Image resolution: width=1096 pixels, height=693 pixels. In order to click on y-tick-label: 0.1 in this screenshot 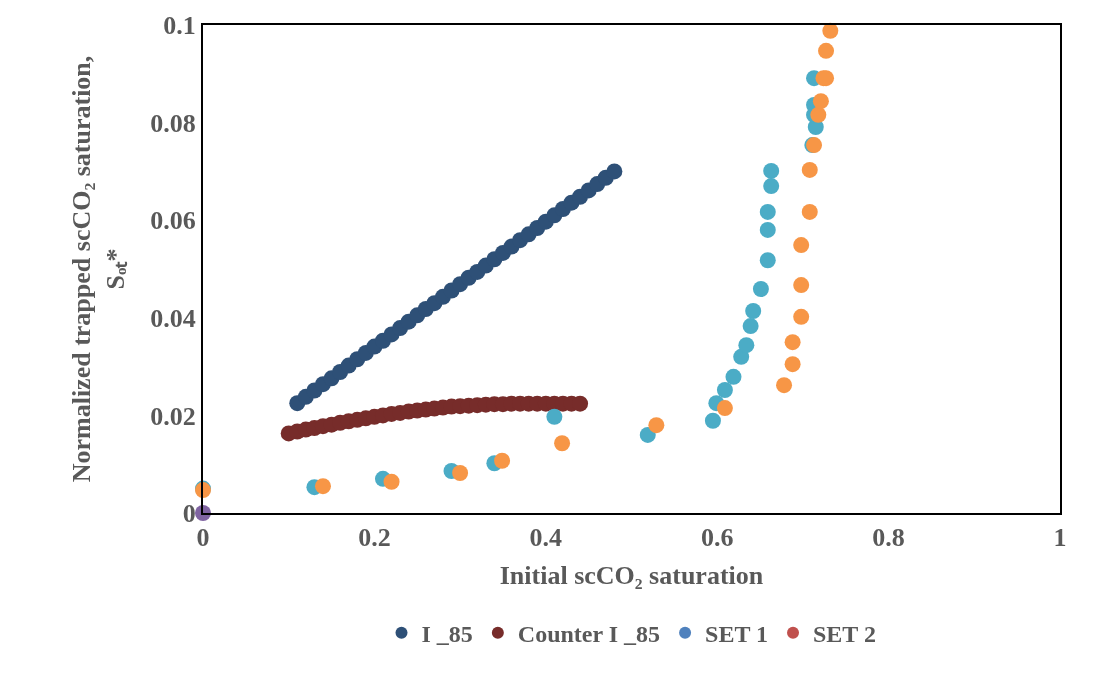, I will do `click(179, 26)`.